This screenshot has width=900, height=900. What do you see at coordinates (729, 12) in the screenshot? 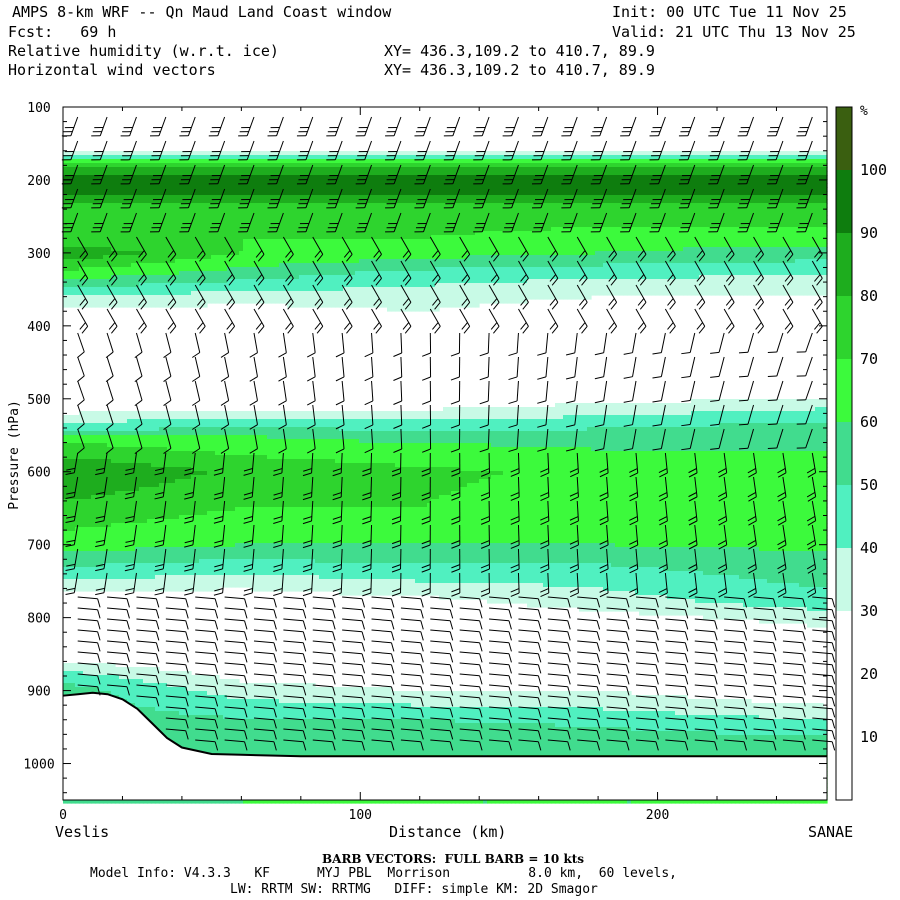
I see `header-init-time: Init: 00 UTC Tue 11 Nov 25` at bounding box center [729, 12].